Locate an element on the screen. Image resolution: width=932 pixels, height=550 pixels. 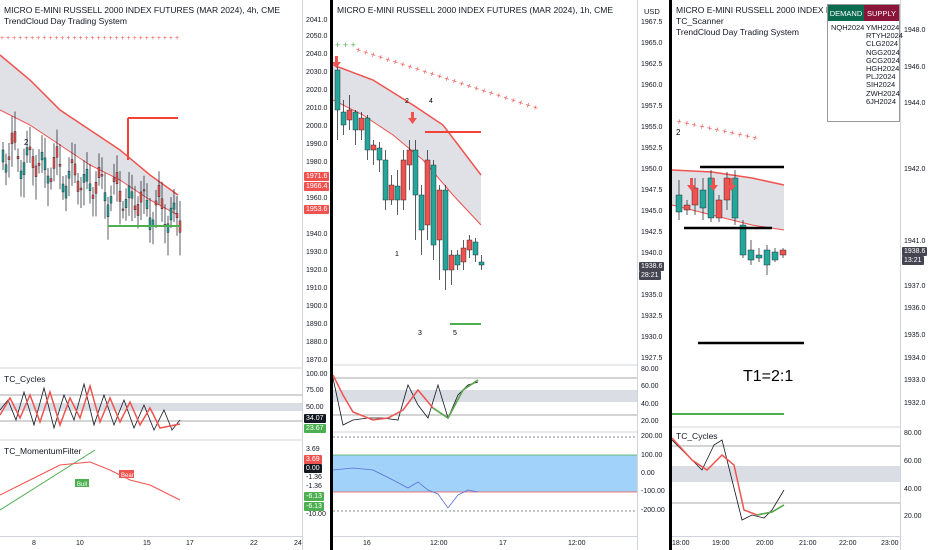
mom-tag-b: 0.00 is located at coordinates (313, 468).